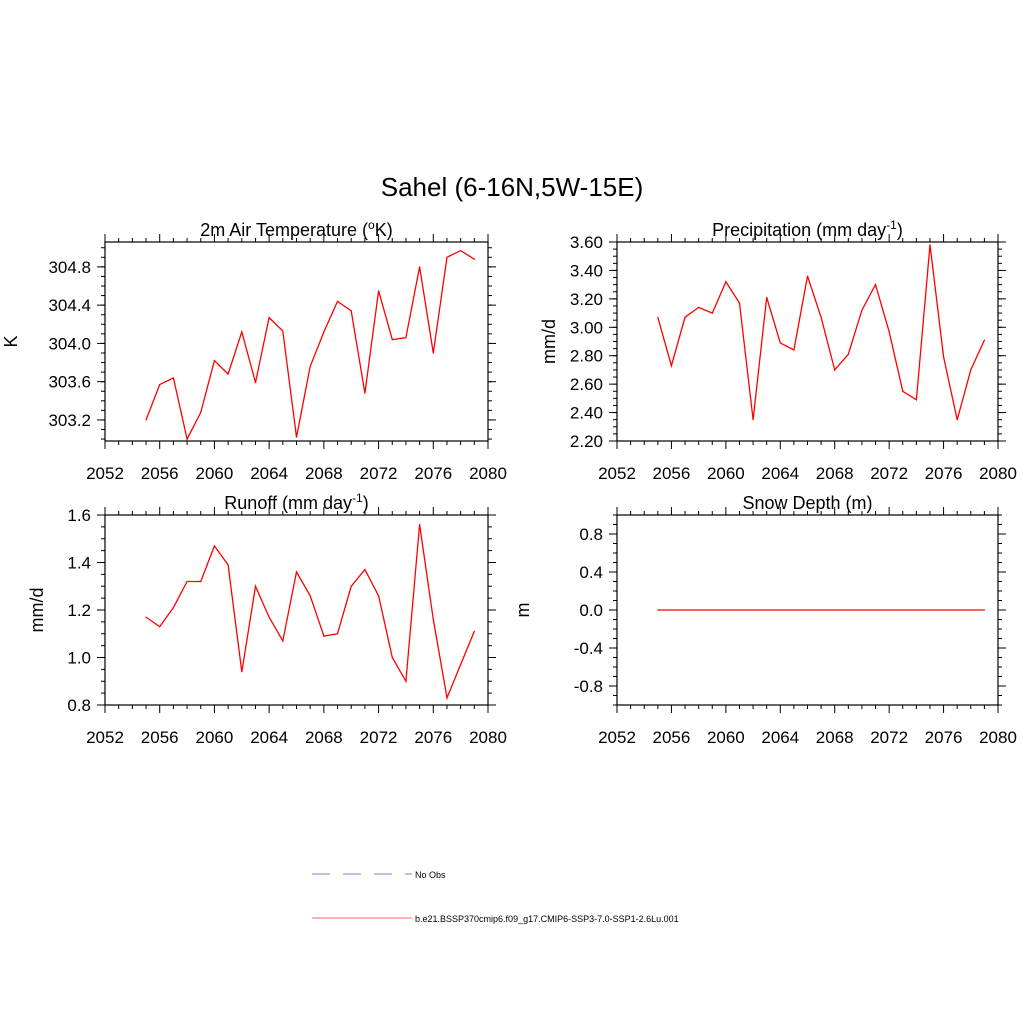 This screenshot has width=1024, height=1024. I want to click on chart-title-superscript: -1, so click(357, 498).